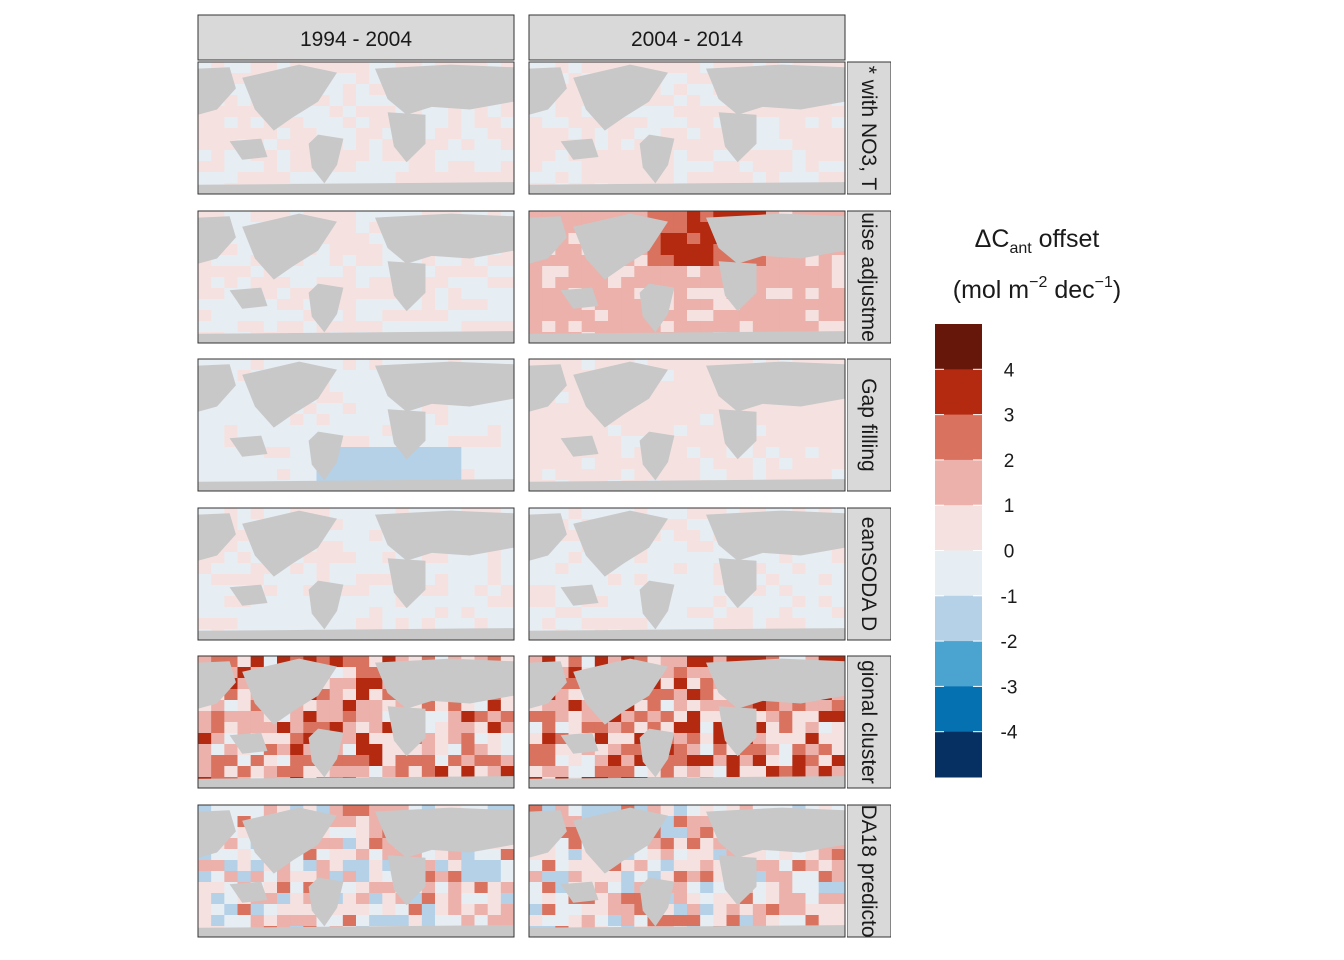 This screenshot has height=960, width=1344. I want to click on legend-swatch, so click(958, 573).